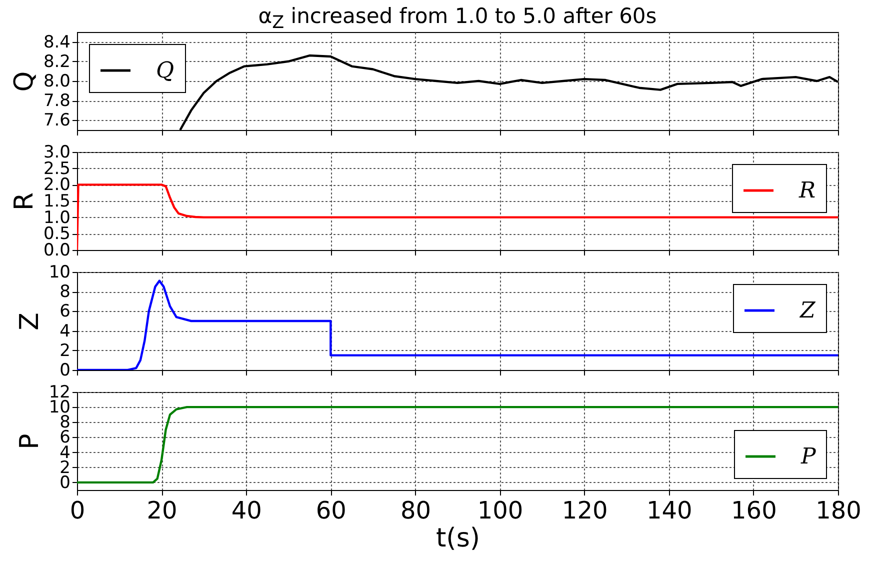 This screenshot has width=869, height=563. What do you see at coordinates (65, 370) in the screenshot?
I see `y-tick-label: 0` at bounding box center [65, 370].